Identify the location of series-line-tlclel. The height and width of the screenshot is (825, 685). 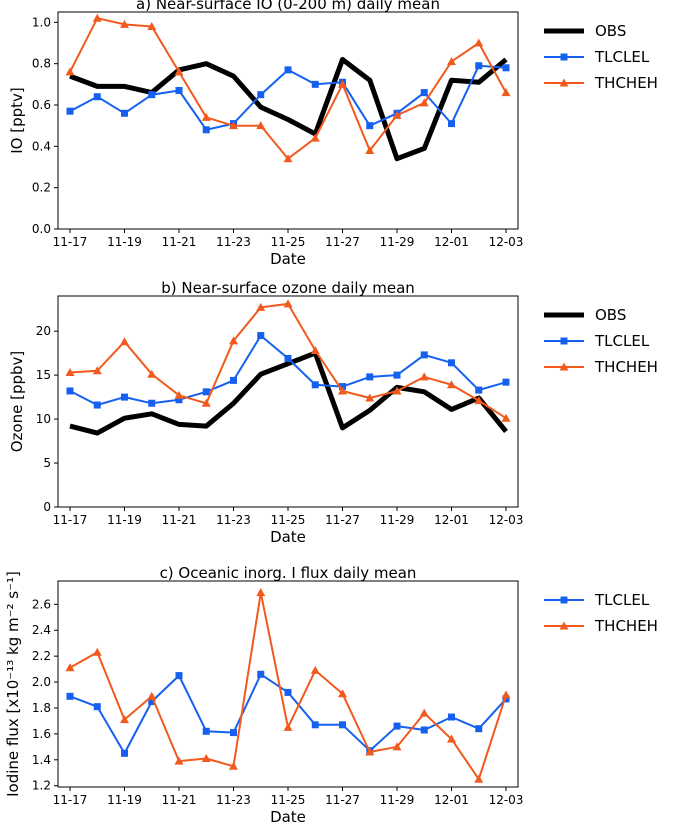
(288, 714).